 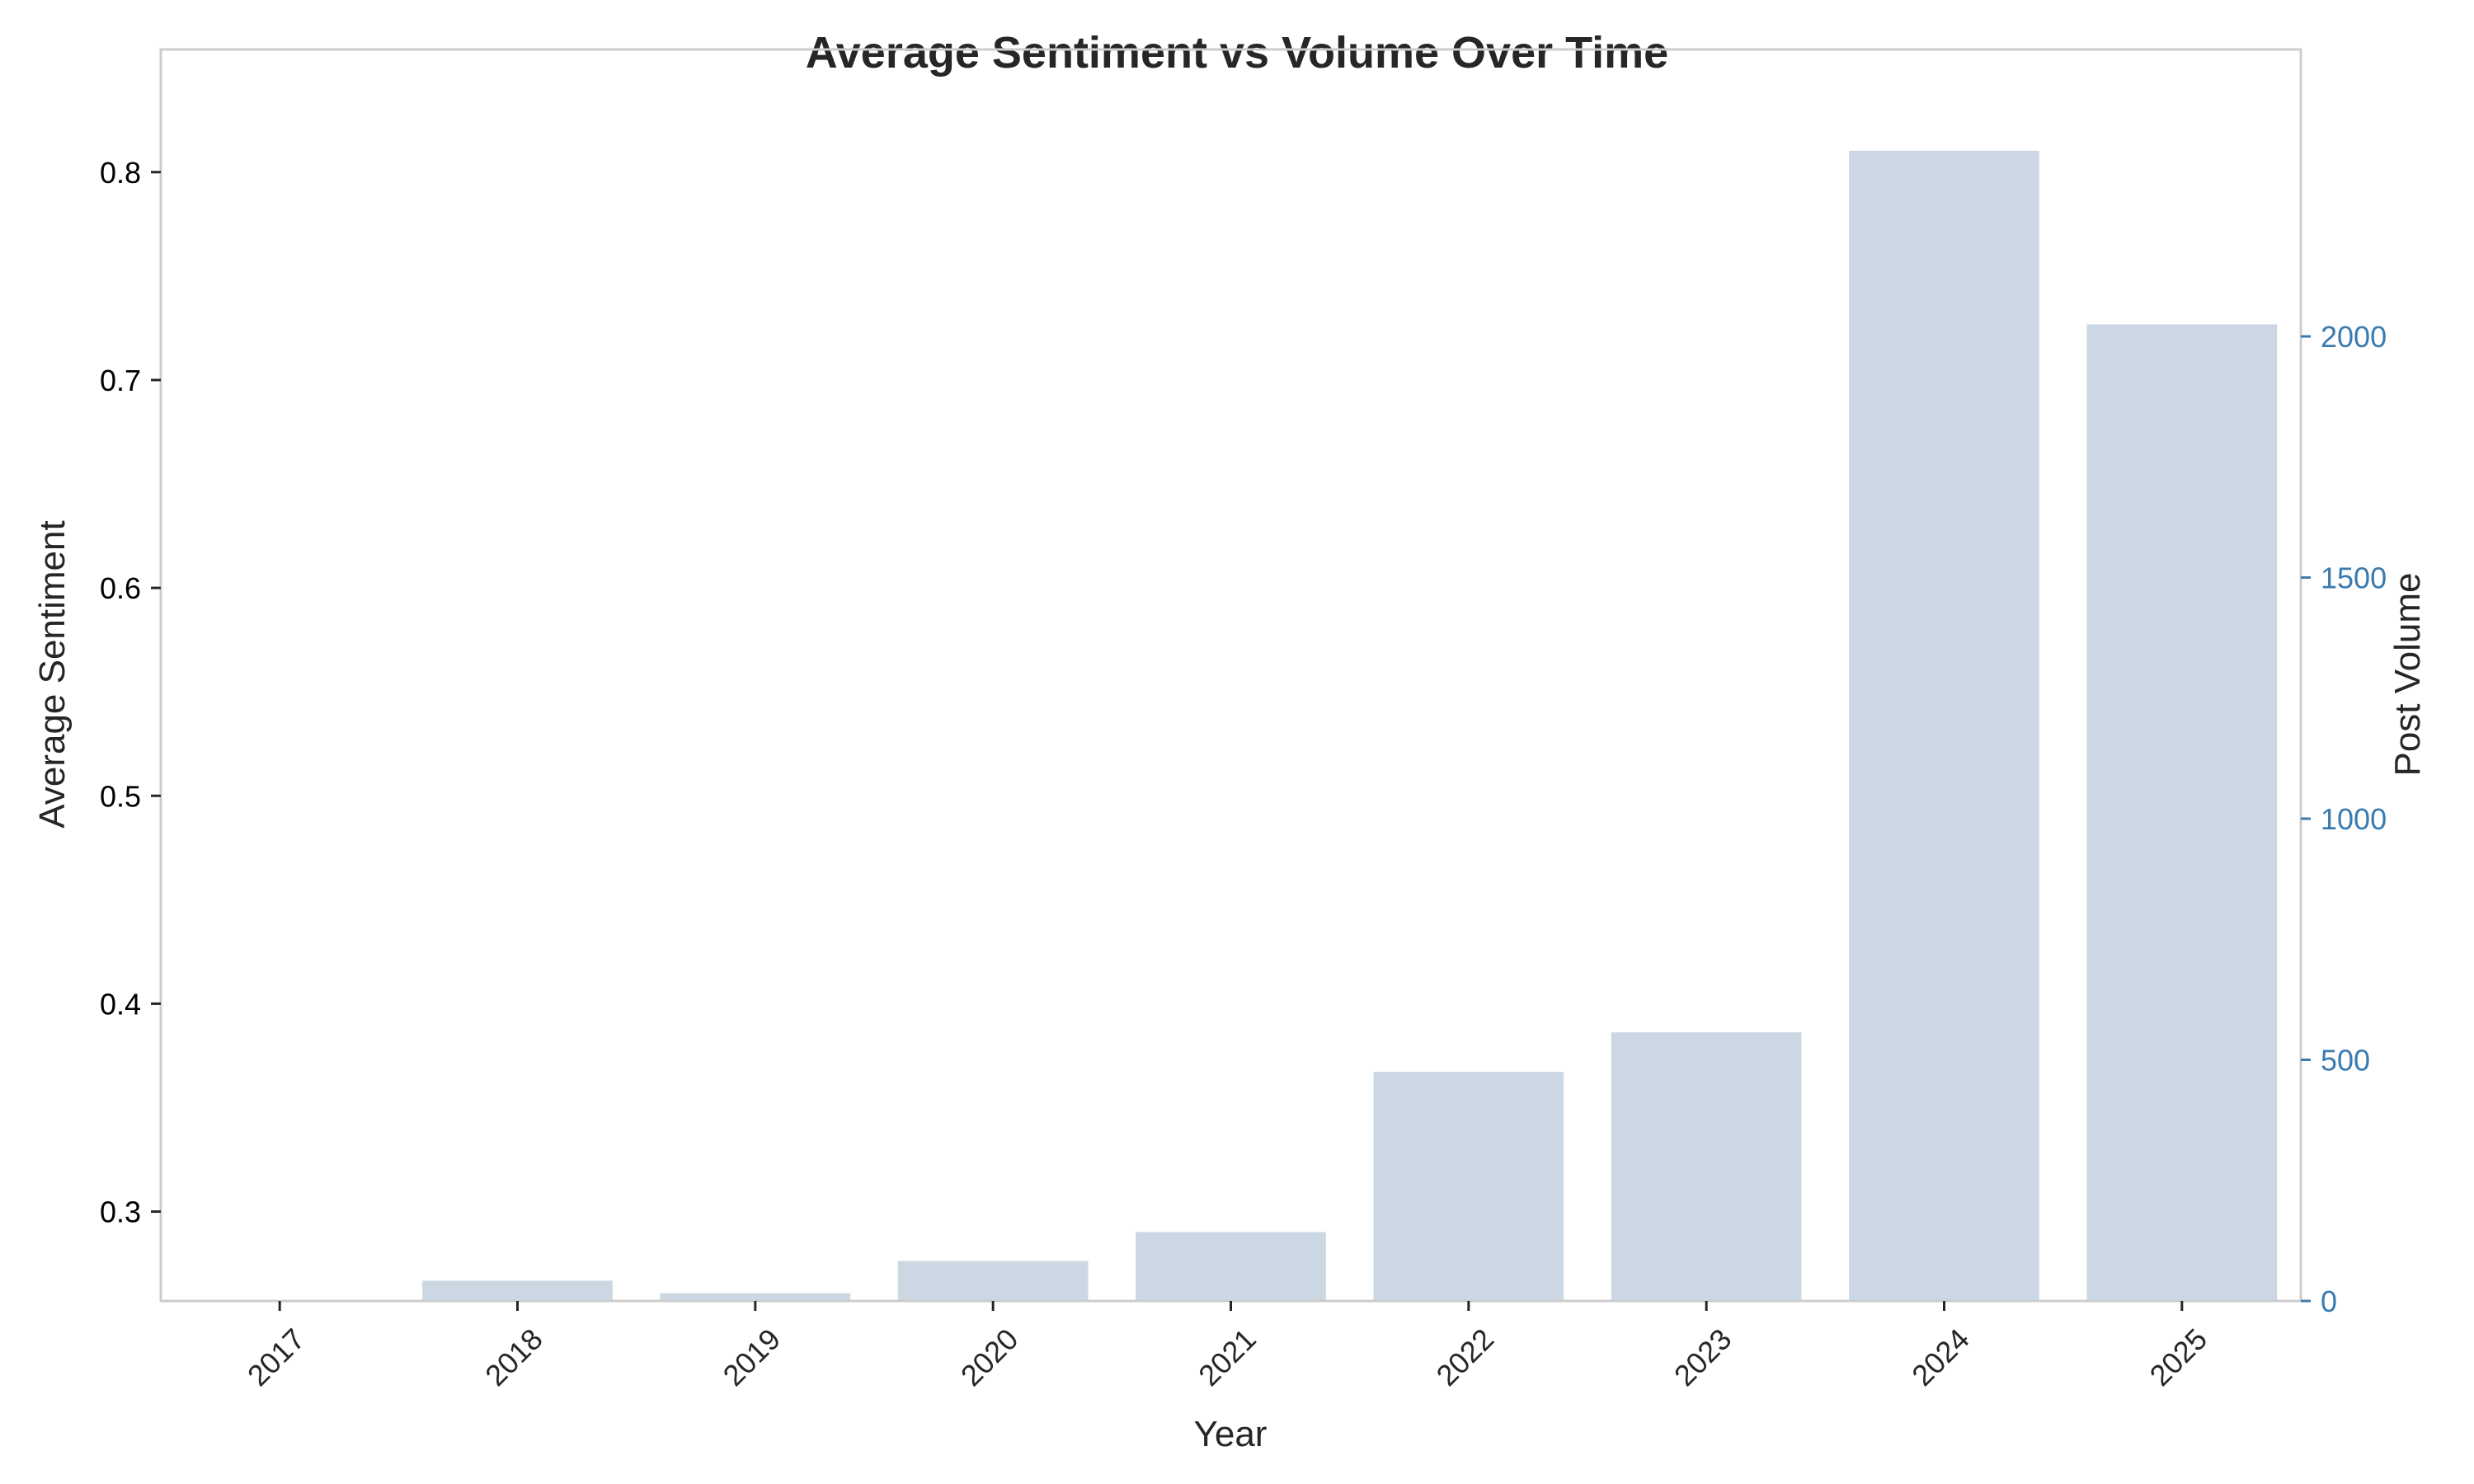 I want to click on left-axis: 0.3 0.4 0.5 0.6 0.7 0.8, so click(x=130, y=692).